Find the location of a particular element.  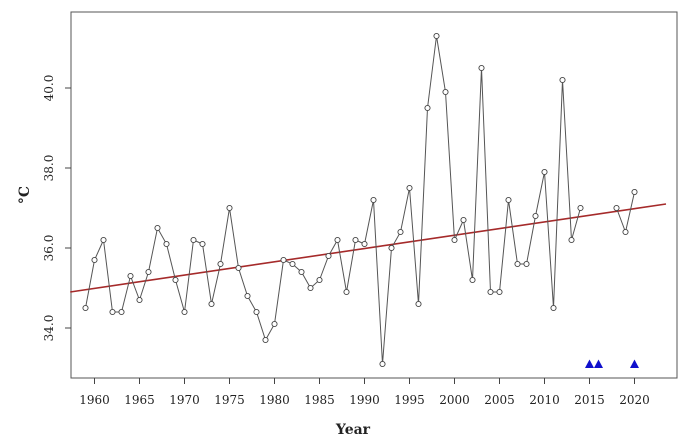

data-point-2020 is located at coordinates (634, 192).